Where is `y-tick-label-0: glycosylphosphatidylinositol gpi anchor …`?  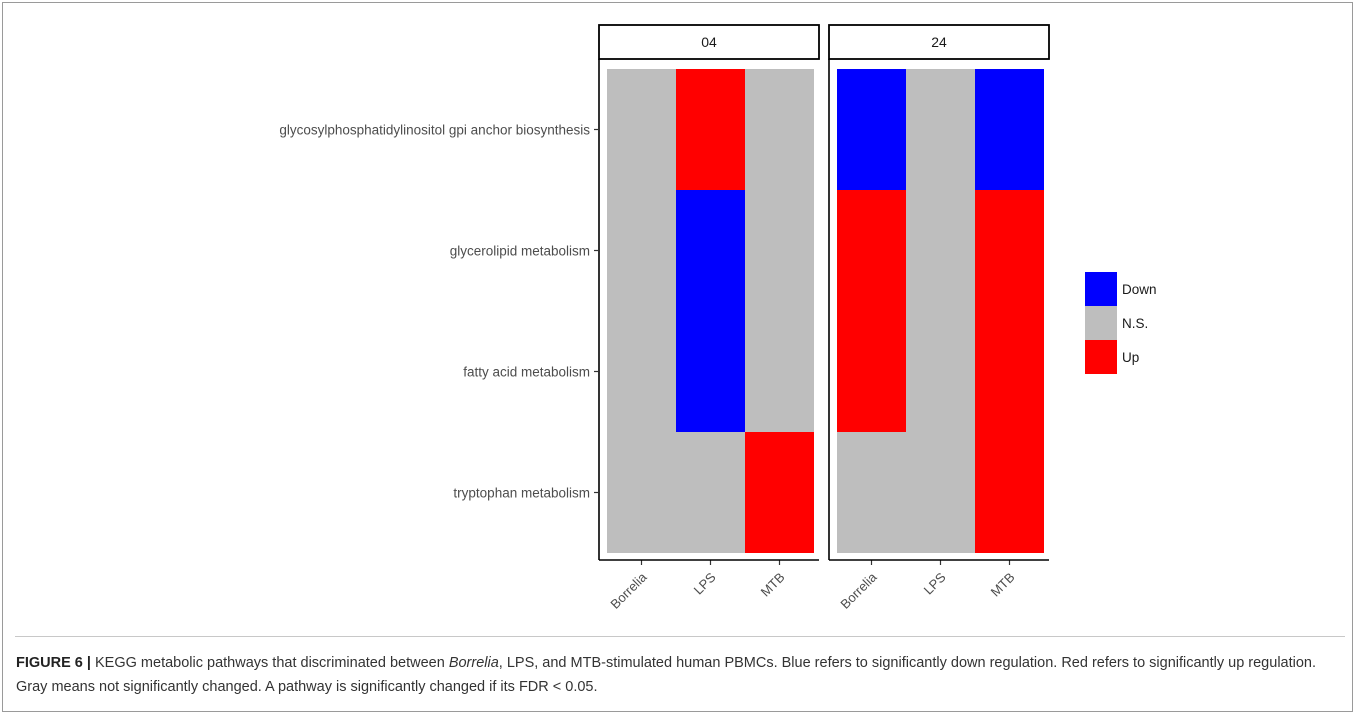
y-tick-label-0: glycosylphosphatidylinositol gpi anchor … is located at coordinates (434, 130).